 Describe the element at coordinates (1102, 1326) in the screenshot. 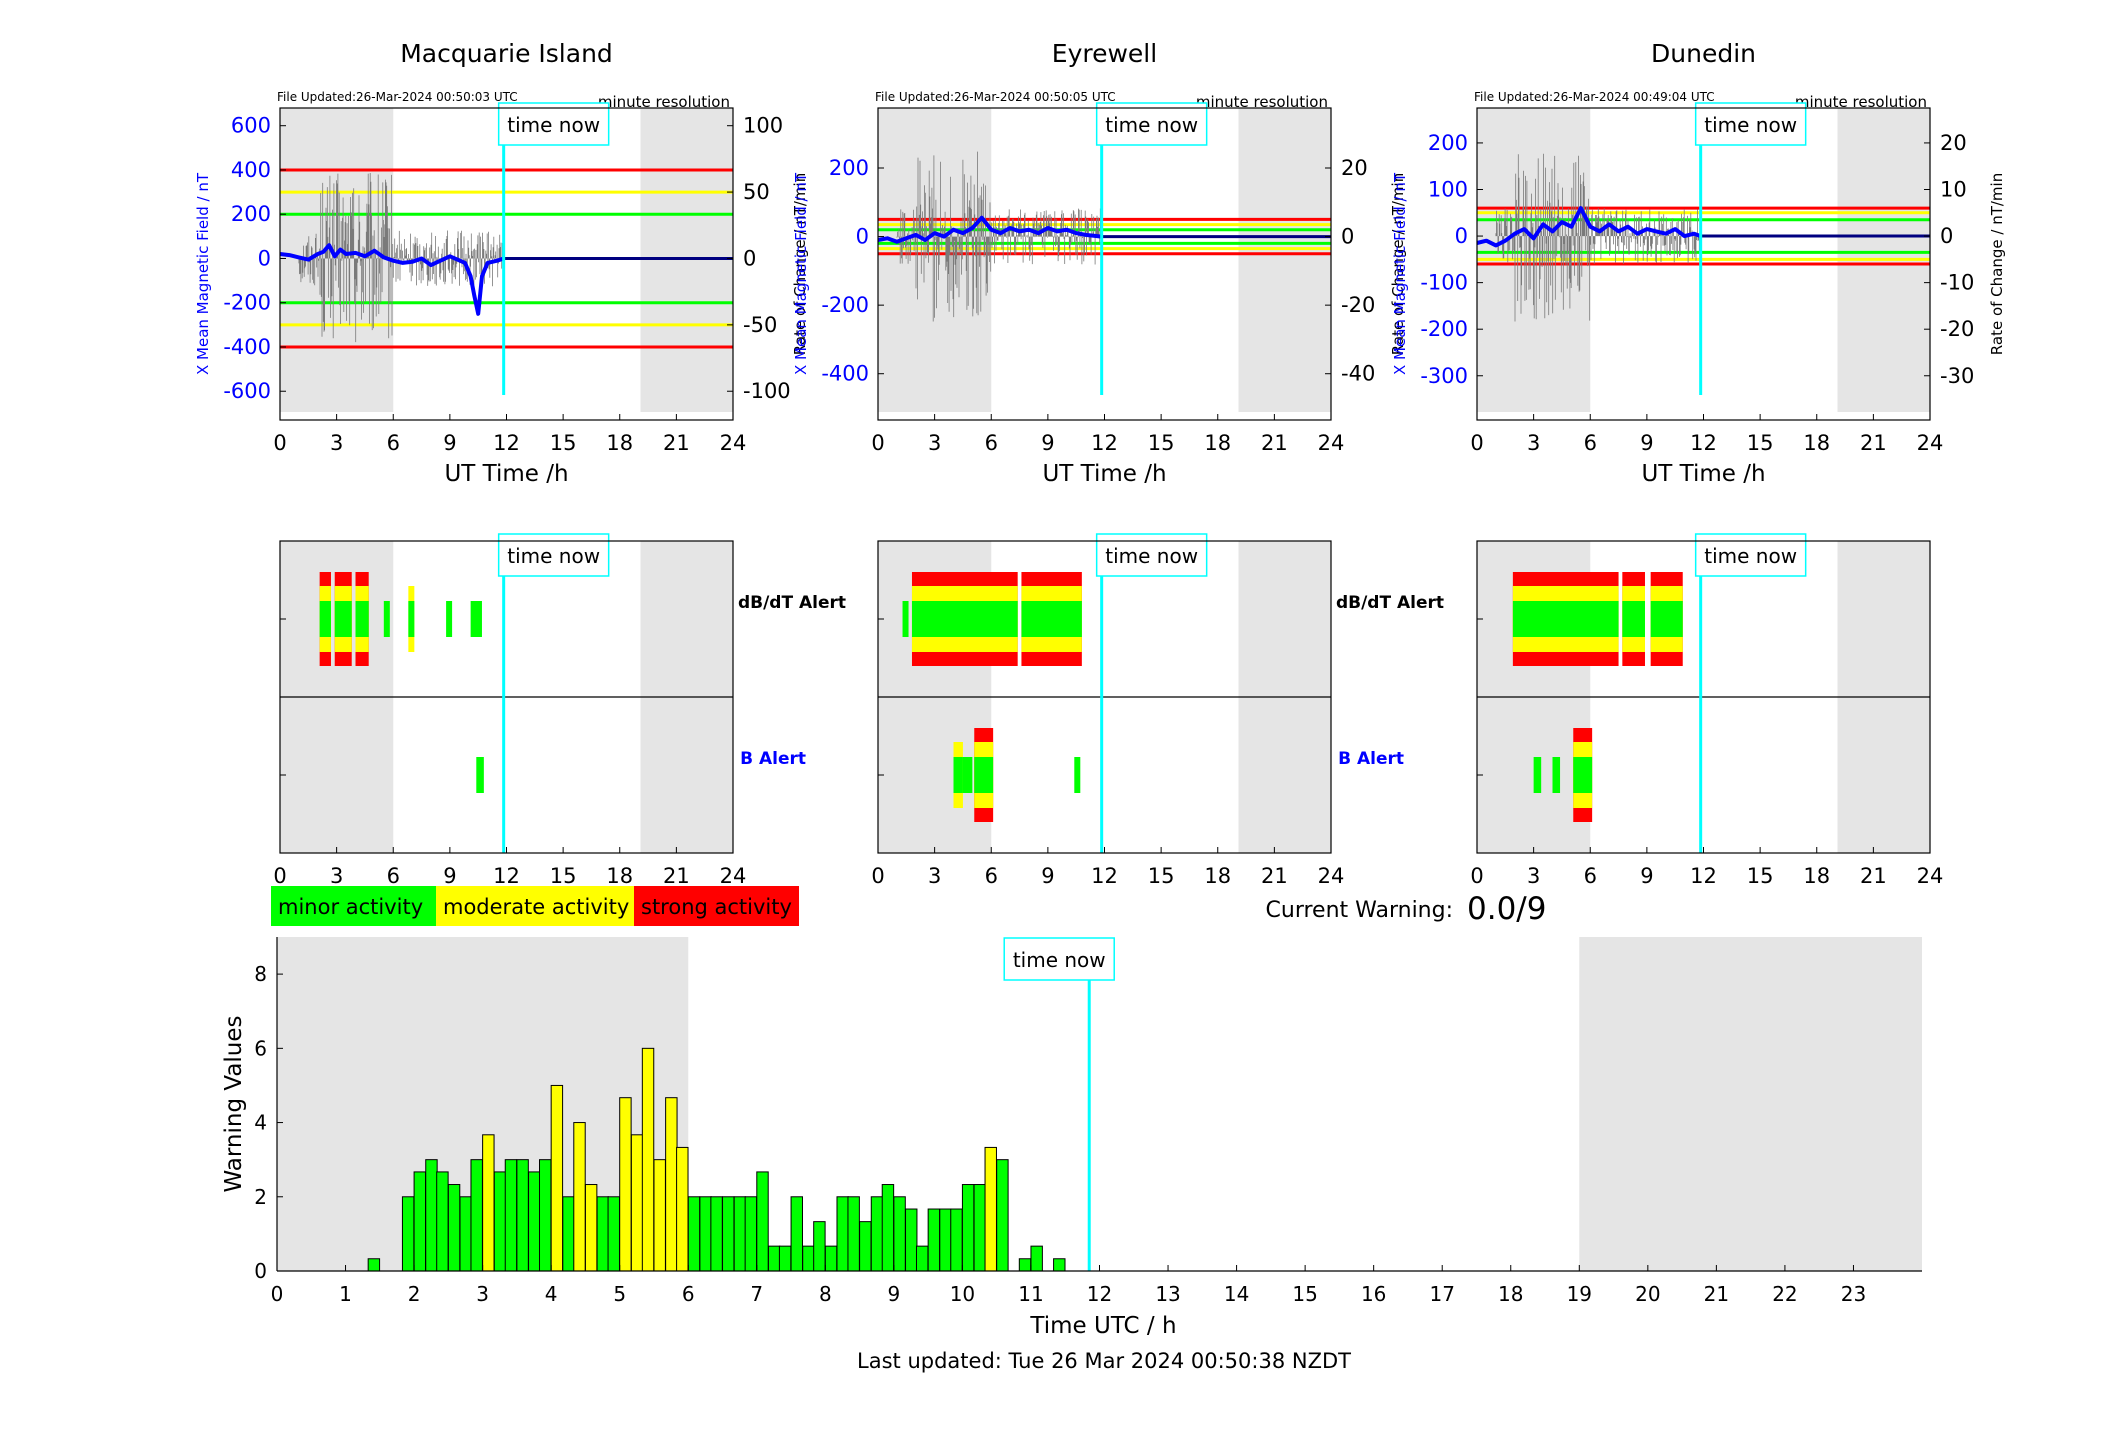

I see `bottom-x-axis-label: Time UTC / h` at that location.